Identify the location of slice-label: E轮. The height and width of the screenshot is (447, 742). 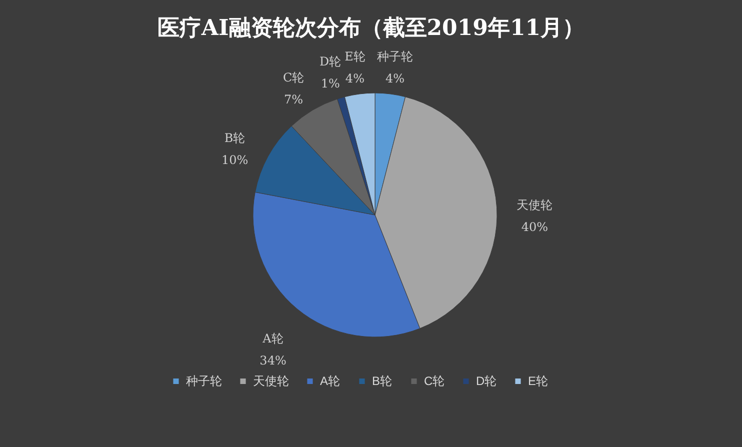
(355, 56).